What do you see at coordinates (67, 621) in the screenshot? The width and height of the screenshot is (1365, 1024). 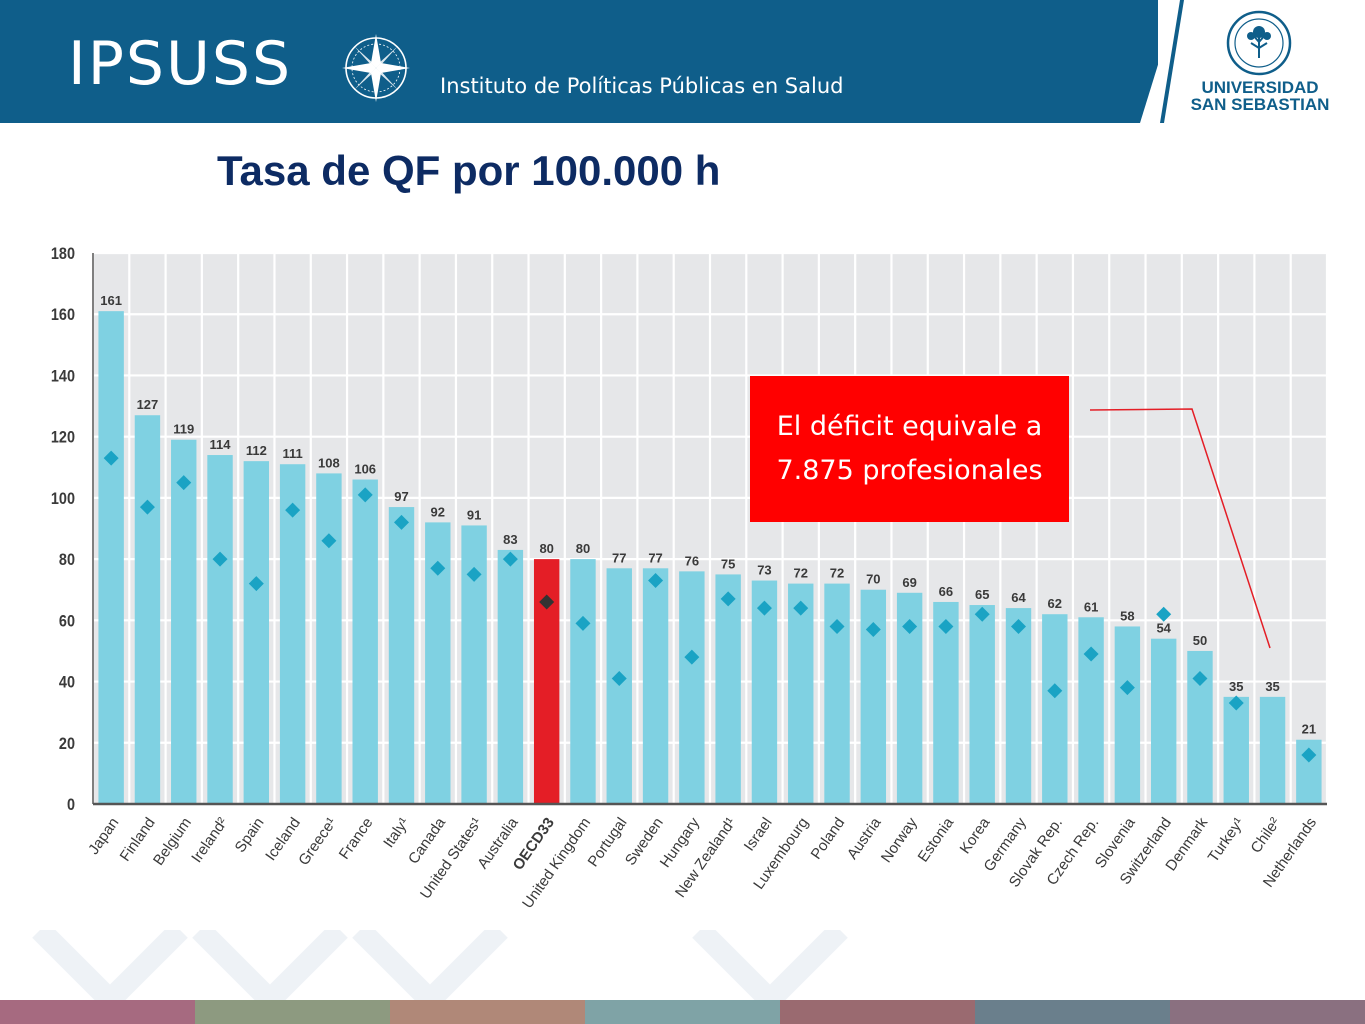 I see `y-tick-label: 60` at bounding box center [67, 621].